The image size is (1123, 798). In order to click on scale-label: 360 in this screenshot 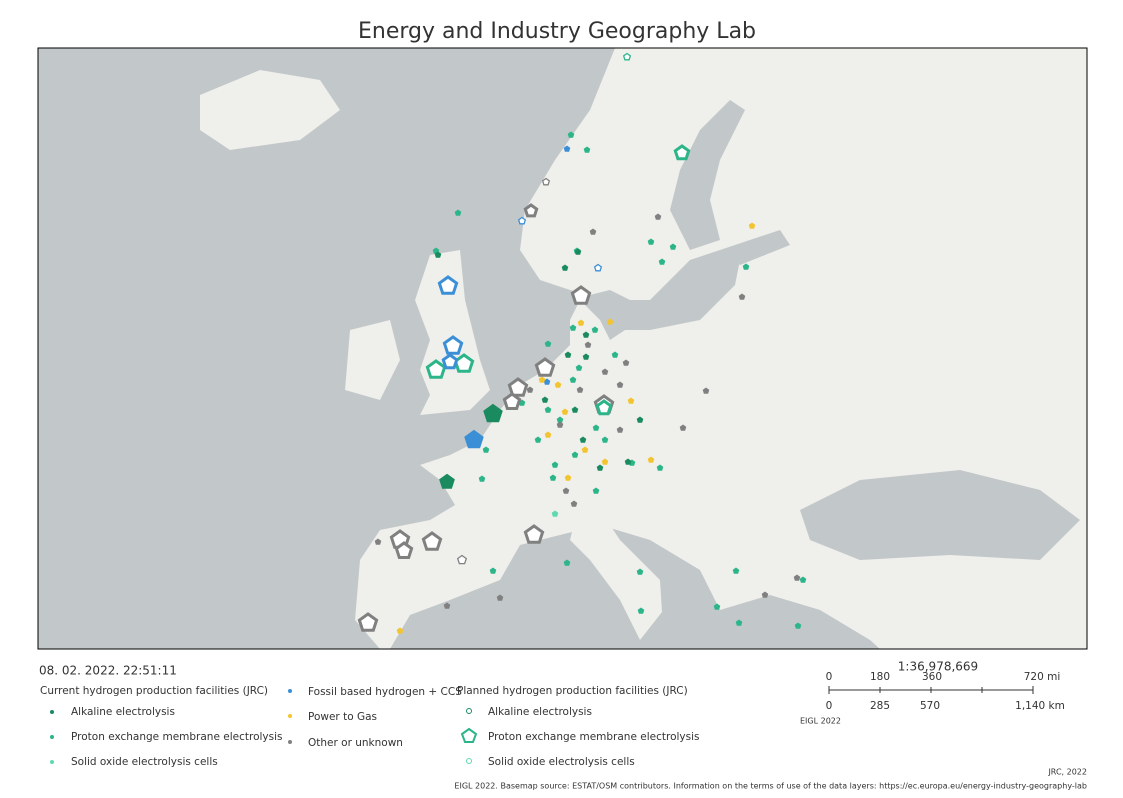, I will do `click(932, 677)`.